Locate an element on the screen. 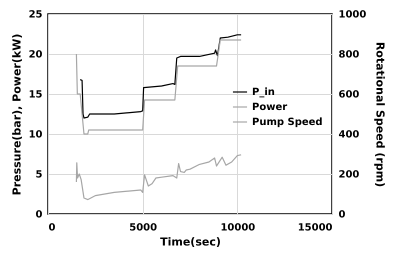  y-tick-label: 0 is located at coordinates (39, 215).